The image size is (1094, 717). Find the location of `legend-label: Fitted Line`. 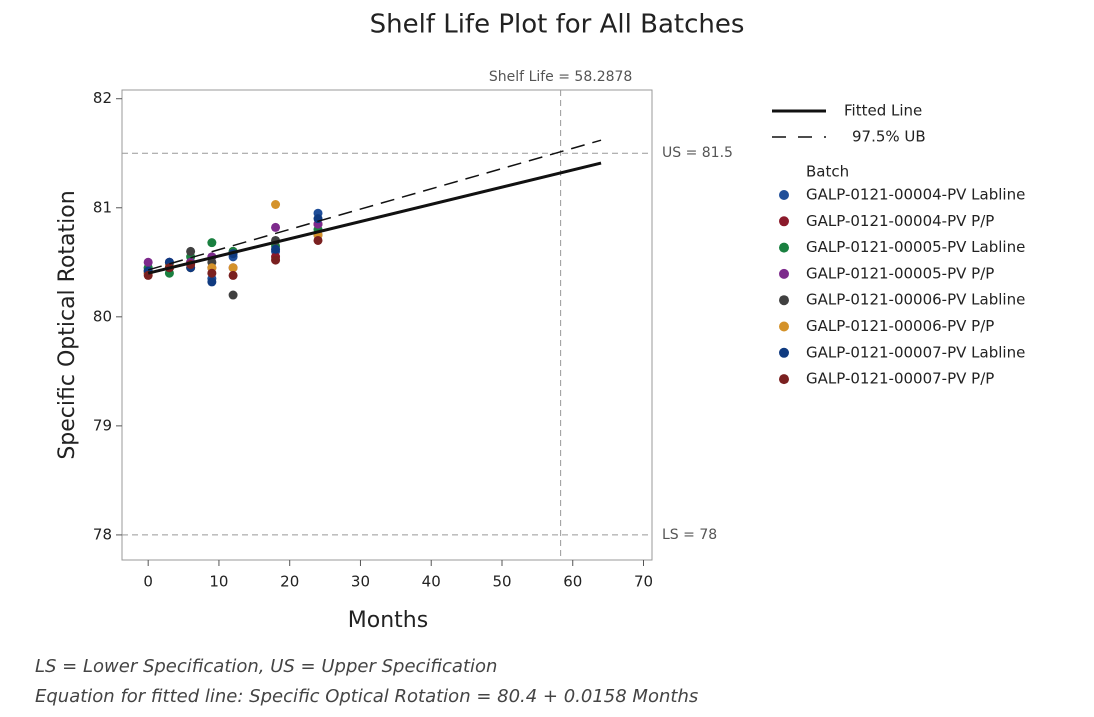

legend-label: Fitted Line is located at coordinates (883, 111).